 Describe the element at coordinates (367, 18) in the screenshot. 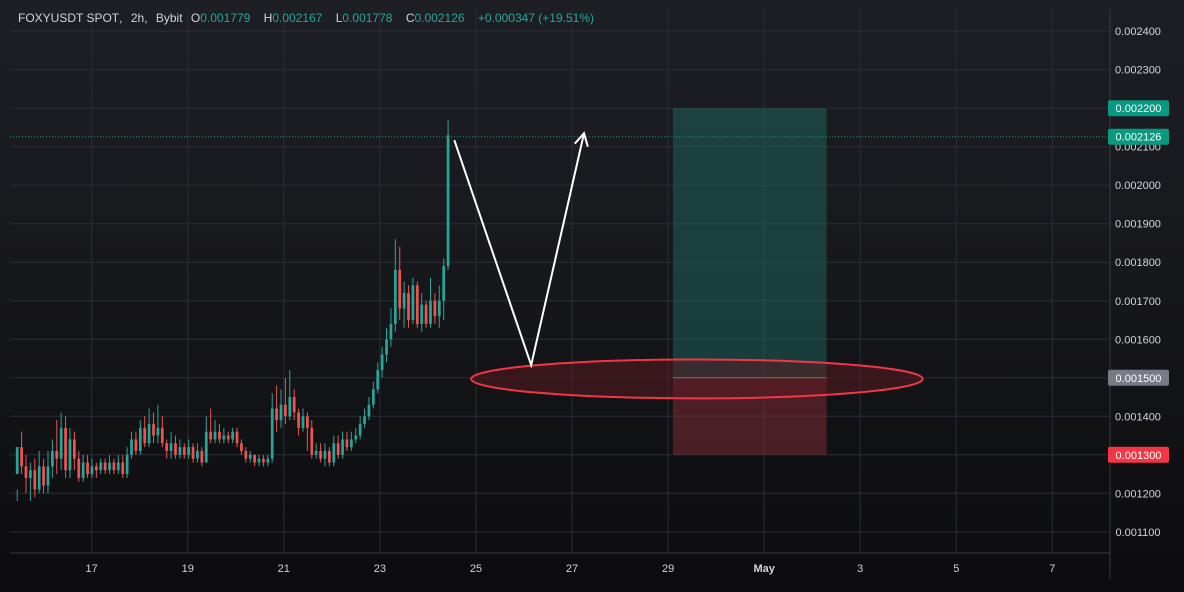

I see `low-value: 0.001778` at that location.